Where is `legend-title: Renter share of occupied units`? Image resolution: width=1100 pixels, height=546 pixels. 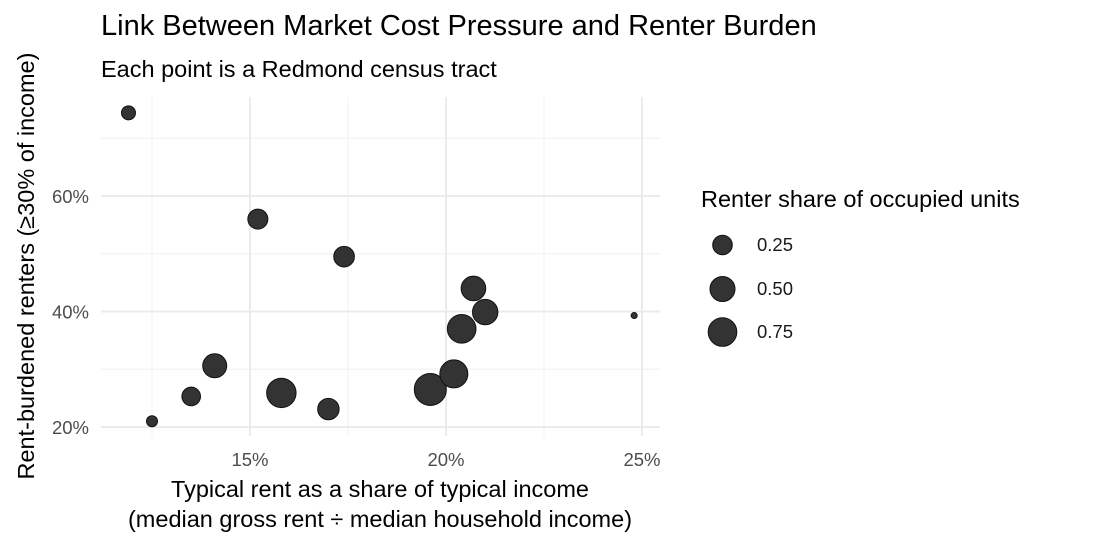 legend-title: Renter share of occupied units is located at coordinates (860, 199).